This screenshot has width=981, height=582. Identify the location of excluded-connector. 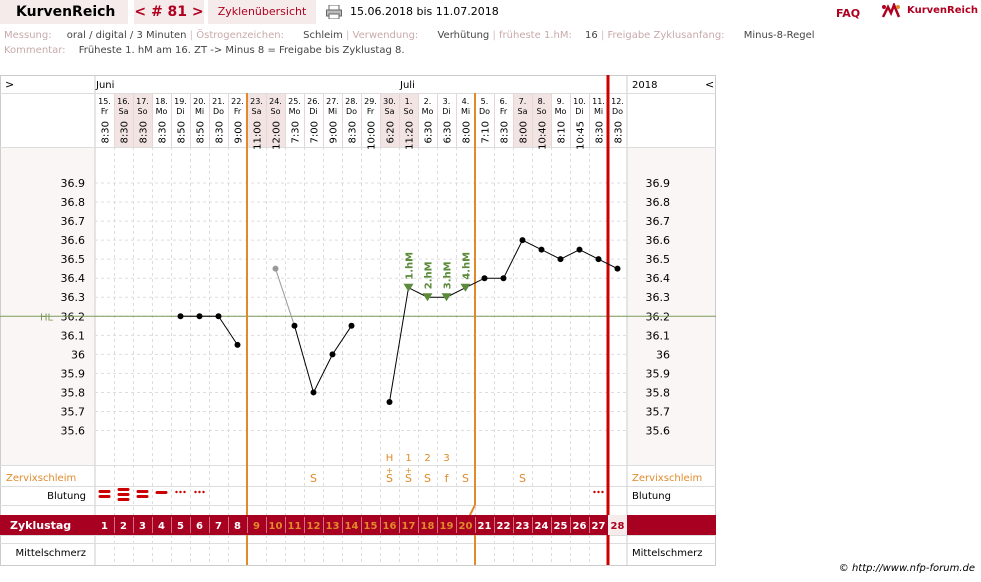
(285, 297).